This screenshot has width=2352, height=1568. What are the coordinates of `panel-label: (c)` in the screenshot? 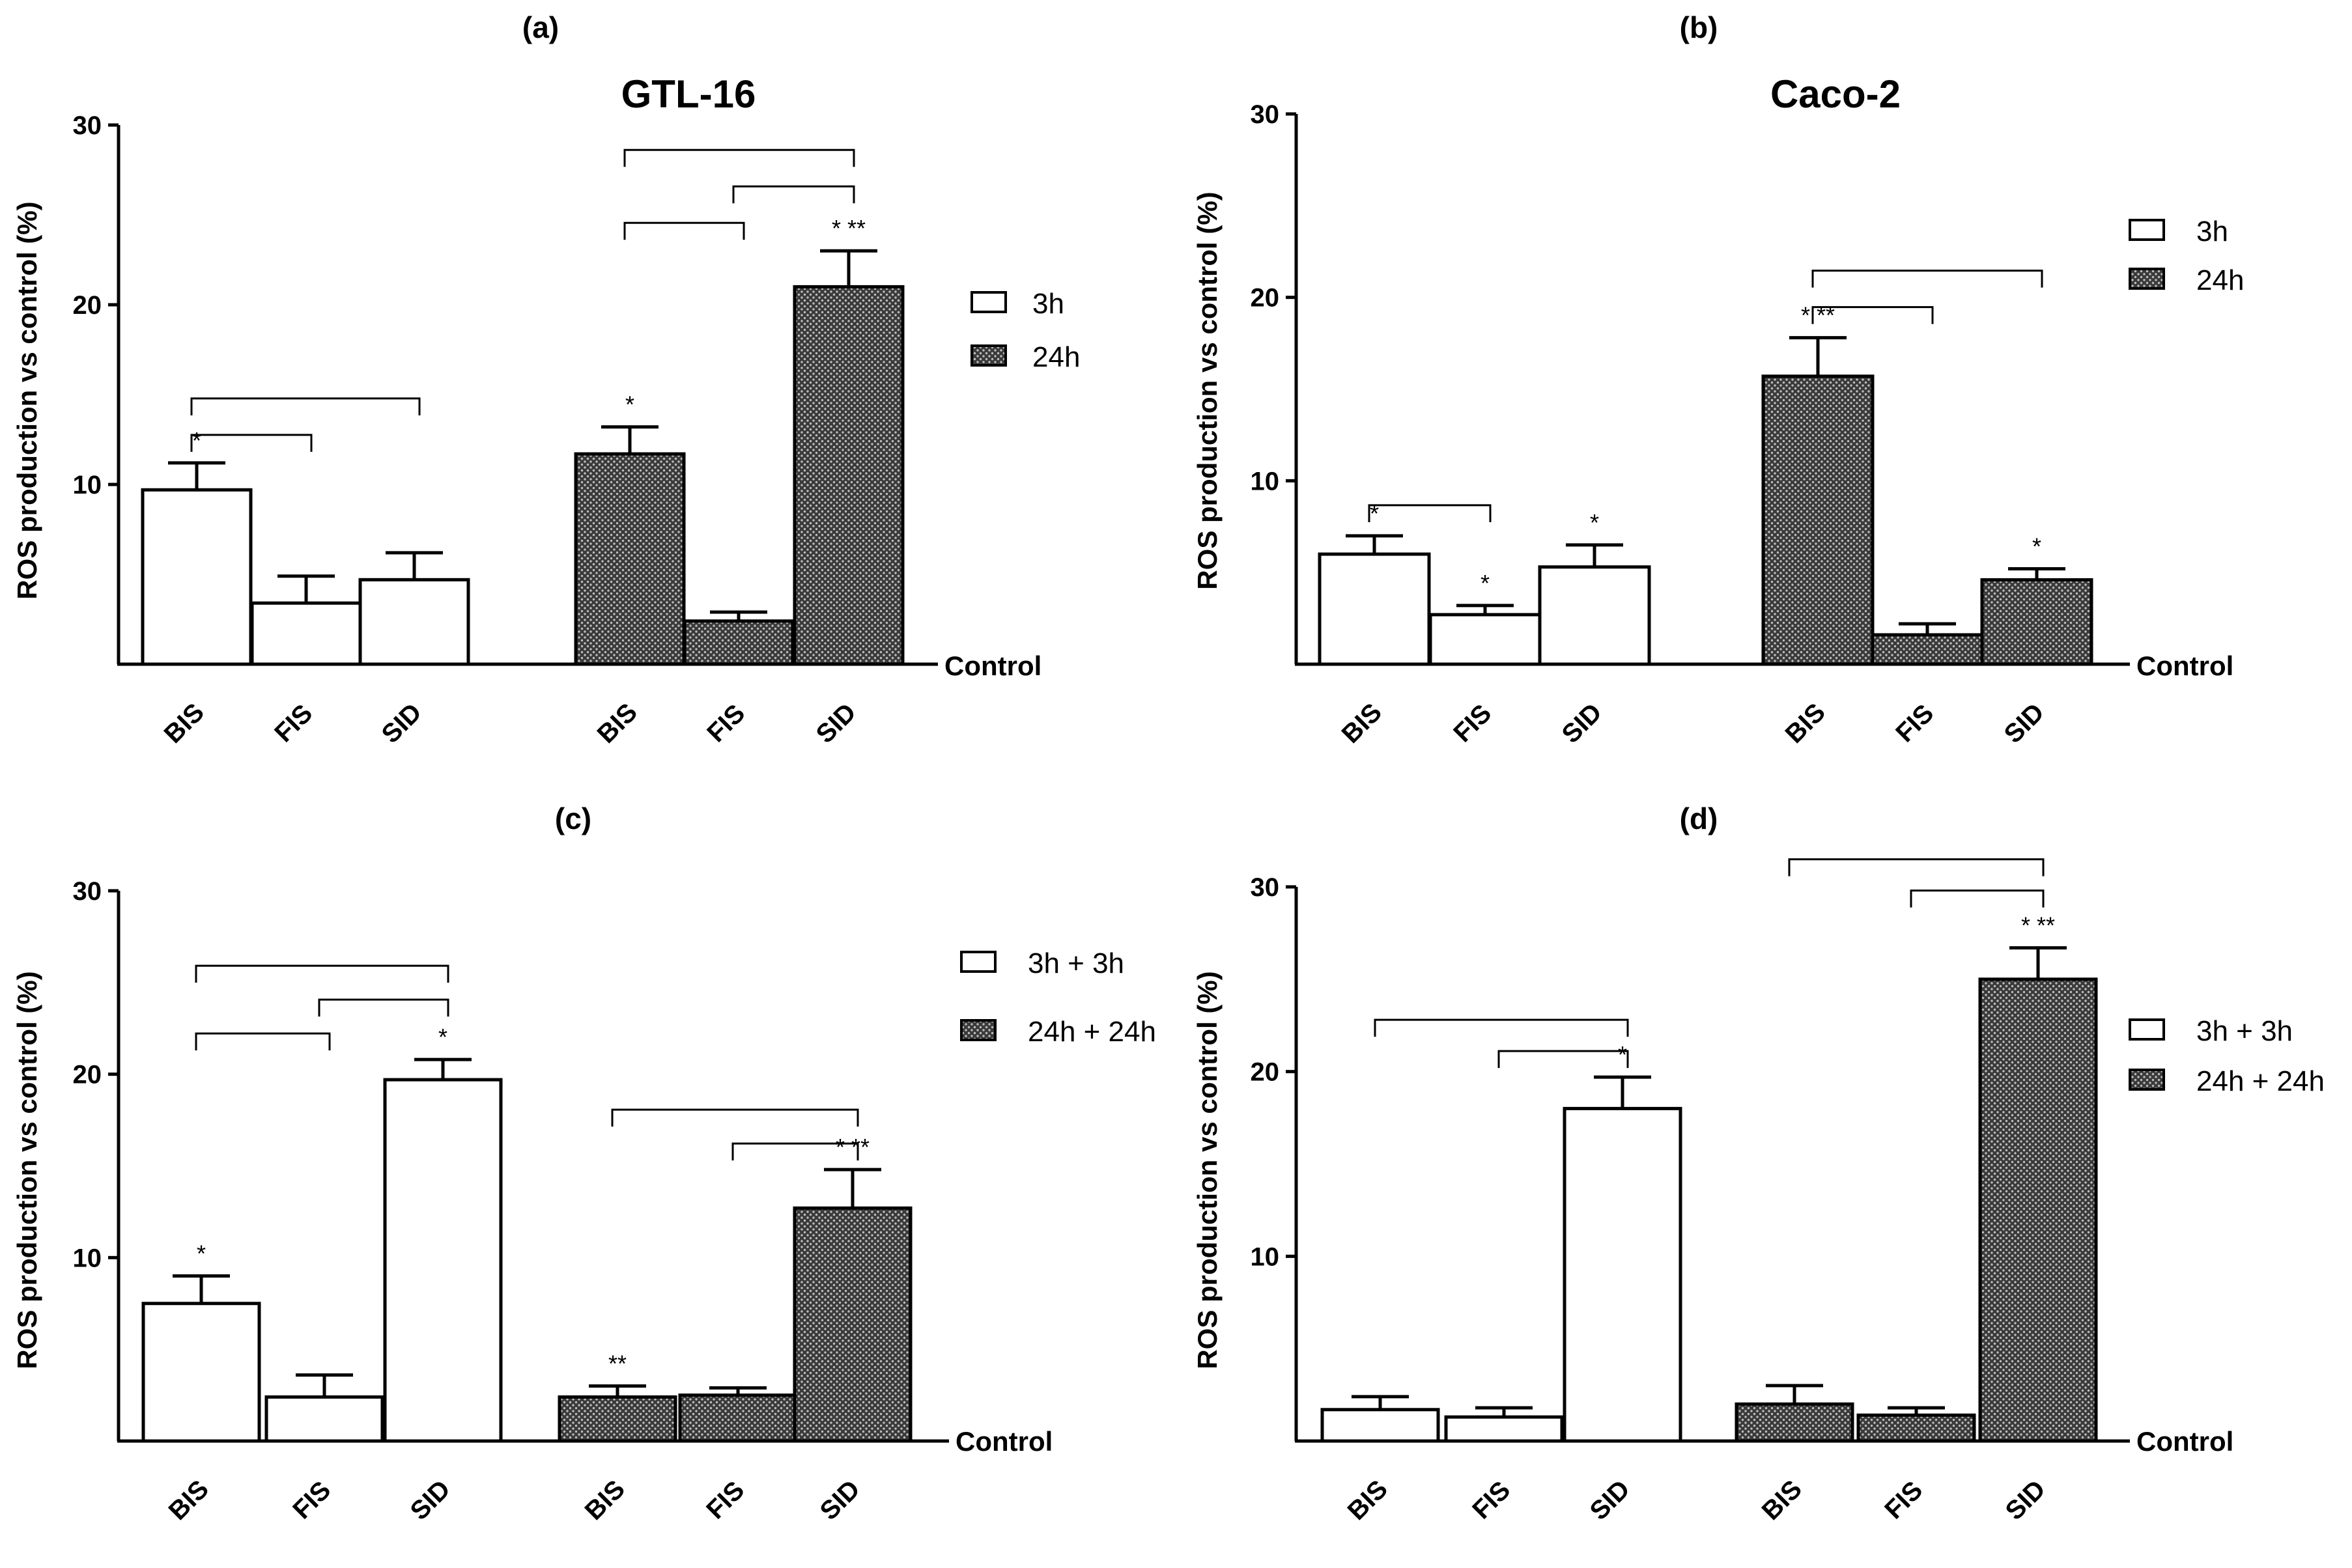 It's located at (573, 819).